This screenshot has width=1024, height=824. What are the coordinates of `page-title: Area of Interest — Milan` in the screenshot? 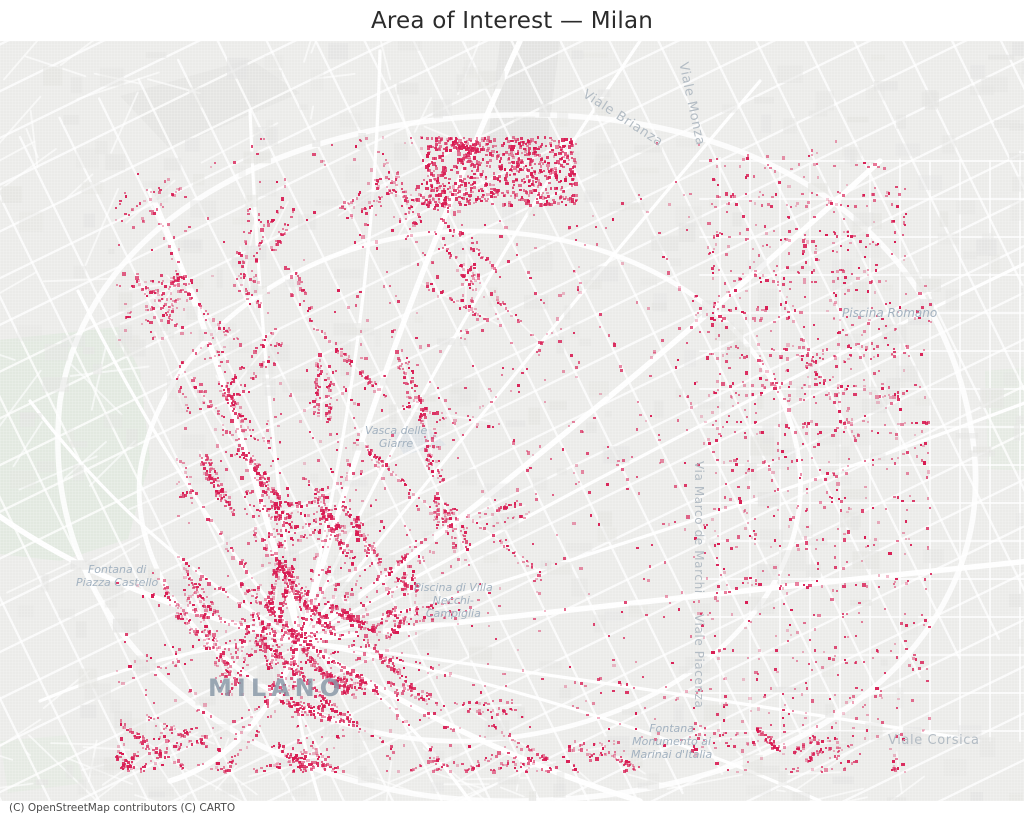 It's located at (512, 20).